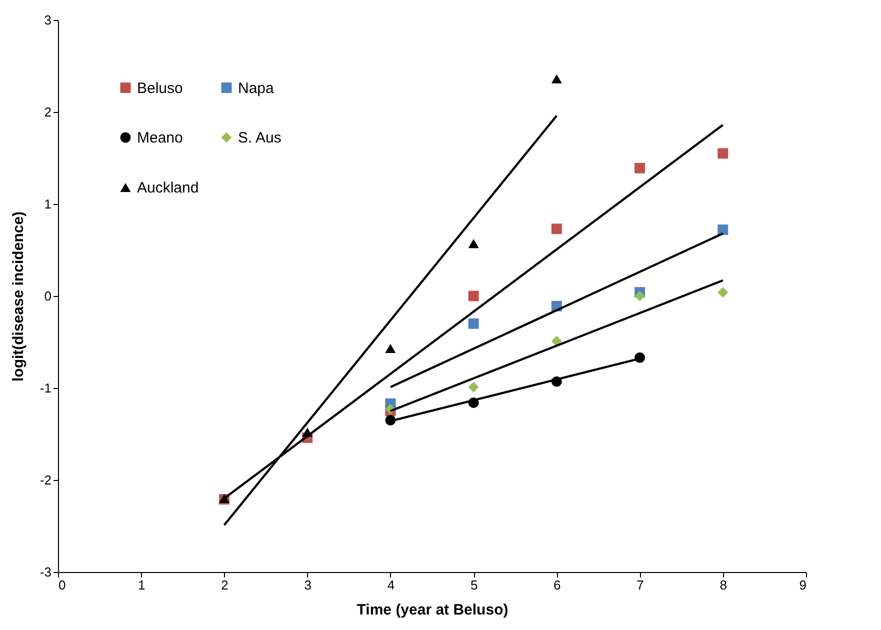 The image size is (881, 630). Describe the element at coordinates (160, 88) in the screenshot. I see `legend-label: Beluso` at that location.